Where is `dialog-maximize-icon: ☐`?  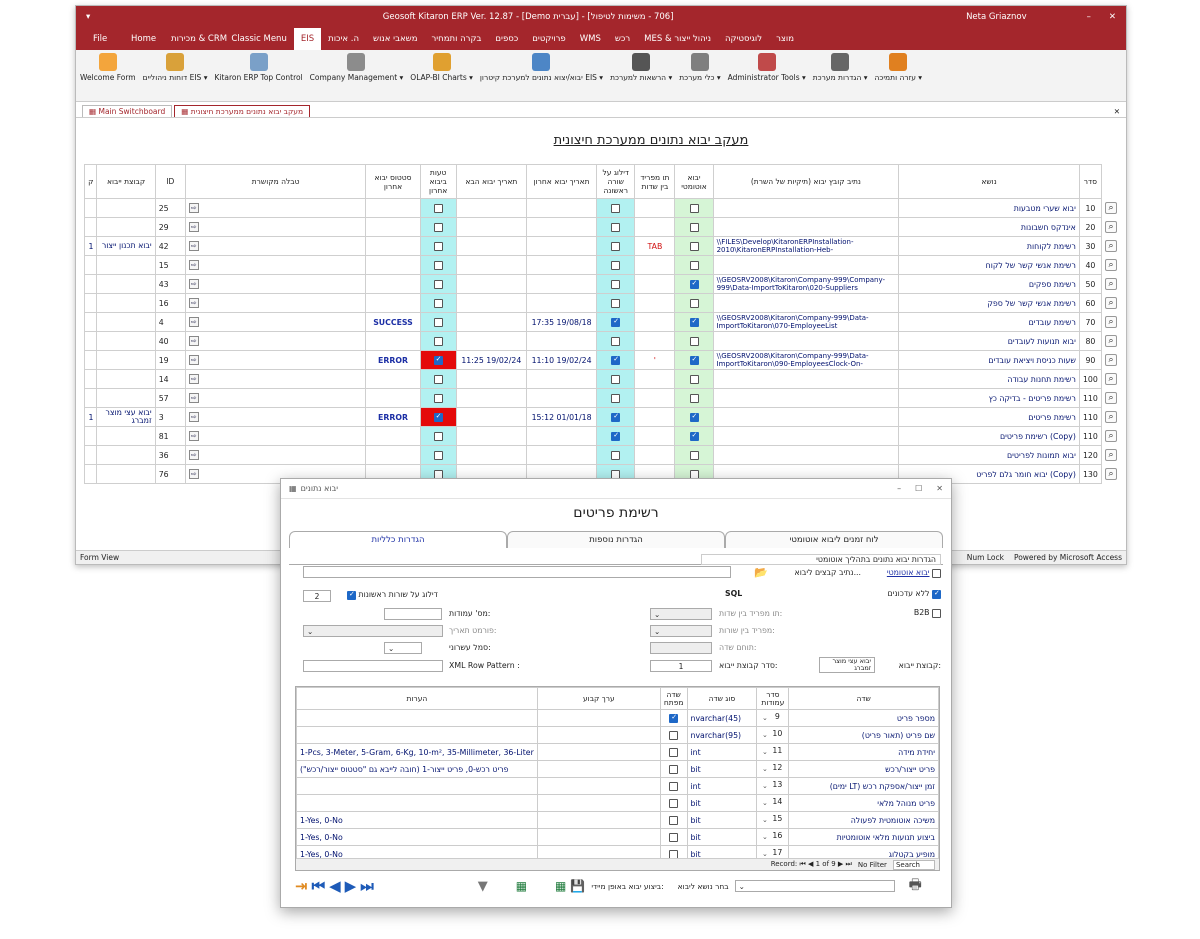
dialog-maximize-icon: ☐ is located at coordinates (919, 488).